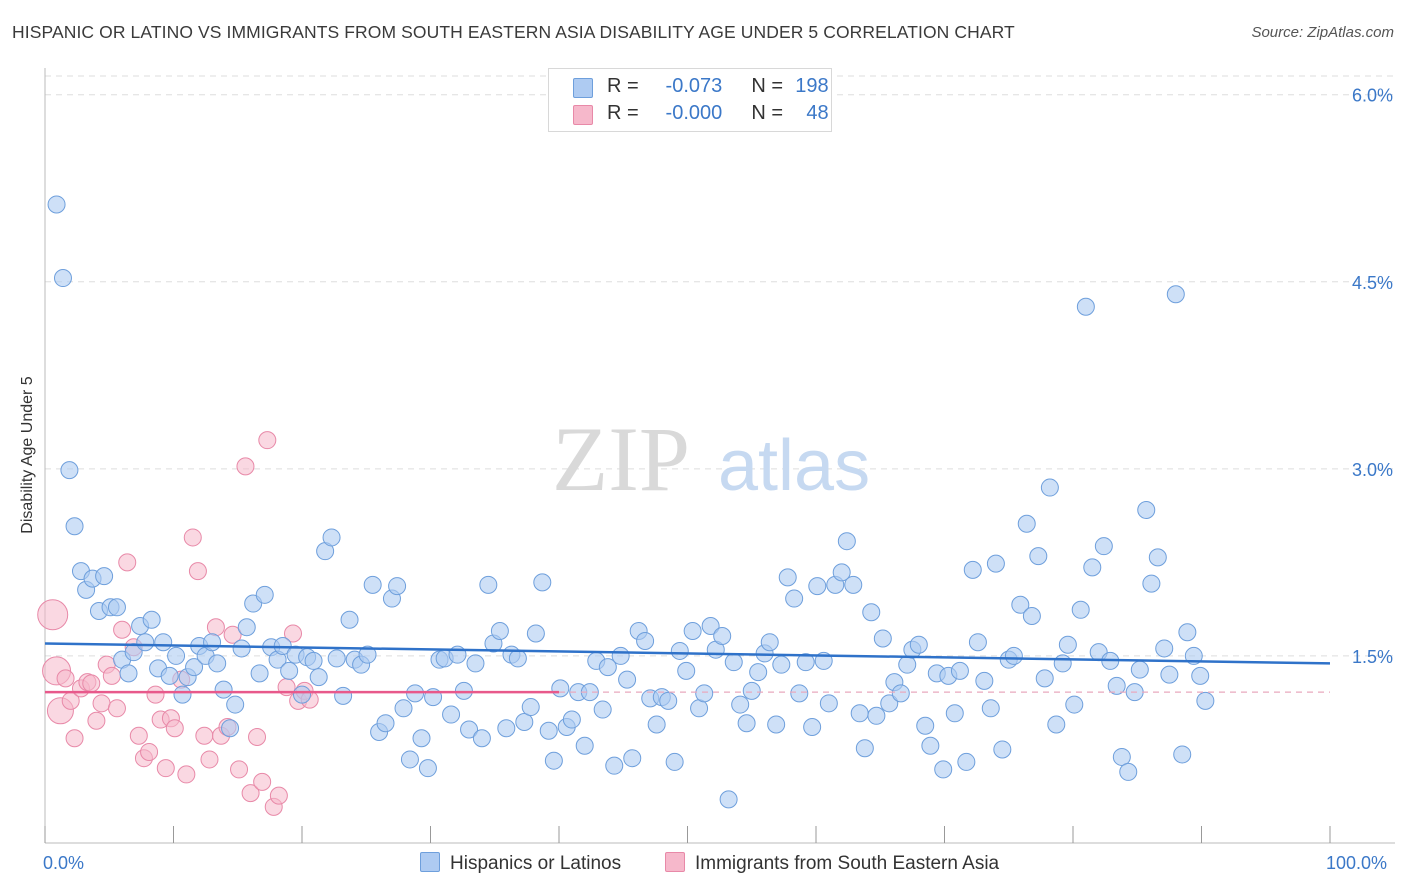 The width and height of the screenshot is (1406, 892). I want to click on watermark-zip: ZIP, so click(621, 459).